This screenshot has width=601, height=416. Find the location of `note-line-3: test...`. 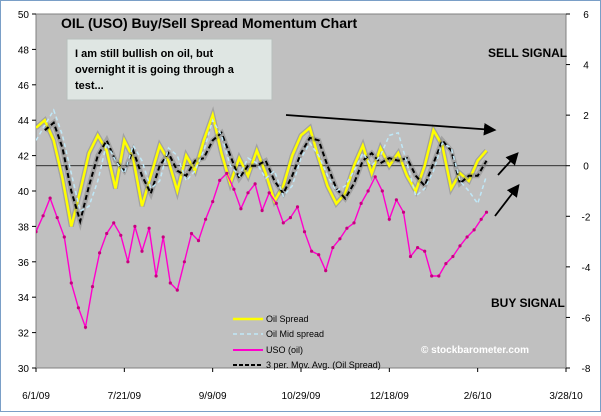

note-line-3: test... is located at coordinates (89, 86).